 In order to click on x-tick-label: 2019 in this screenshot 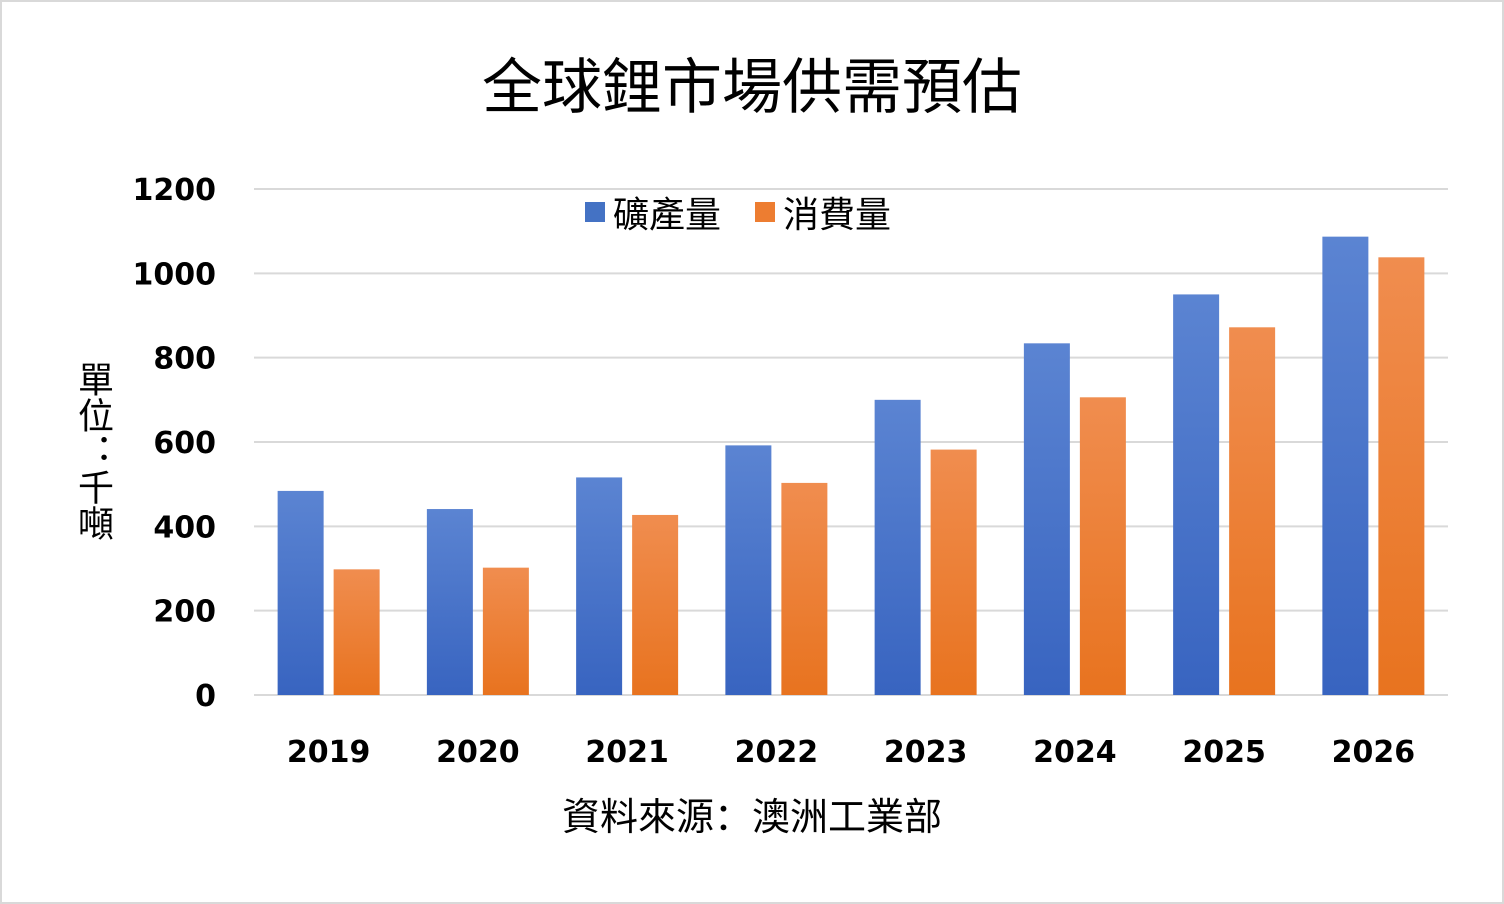, I will do `click(329, 752)`.